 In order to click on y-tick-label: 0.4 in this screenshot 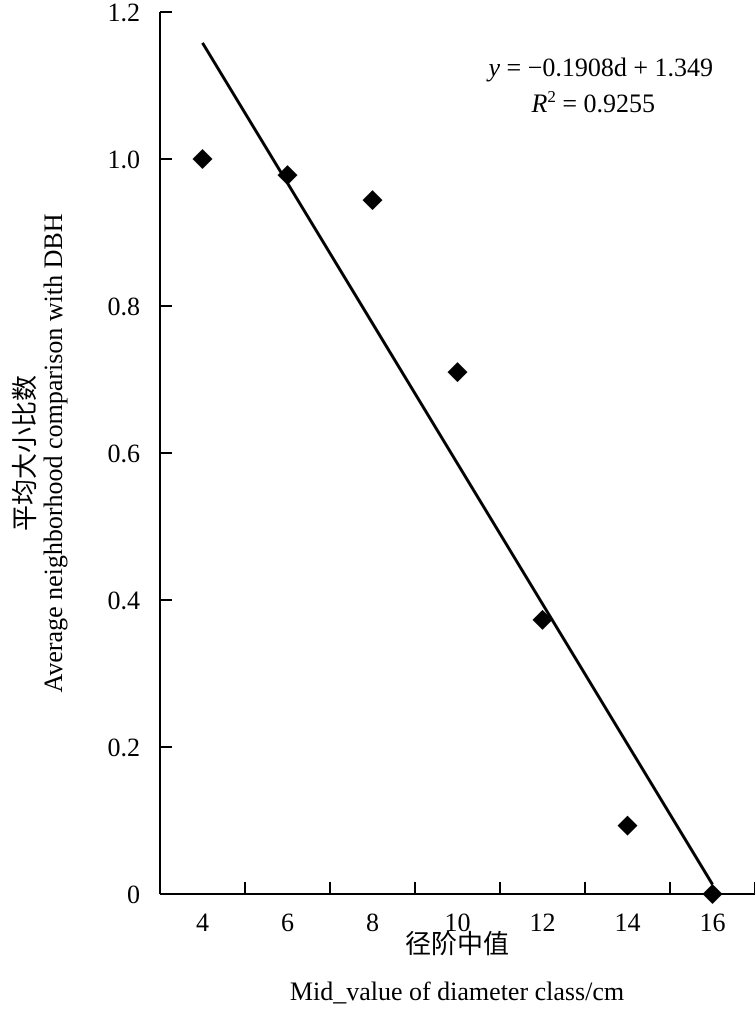, I will do `click(124, 600)`.